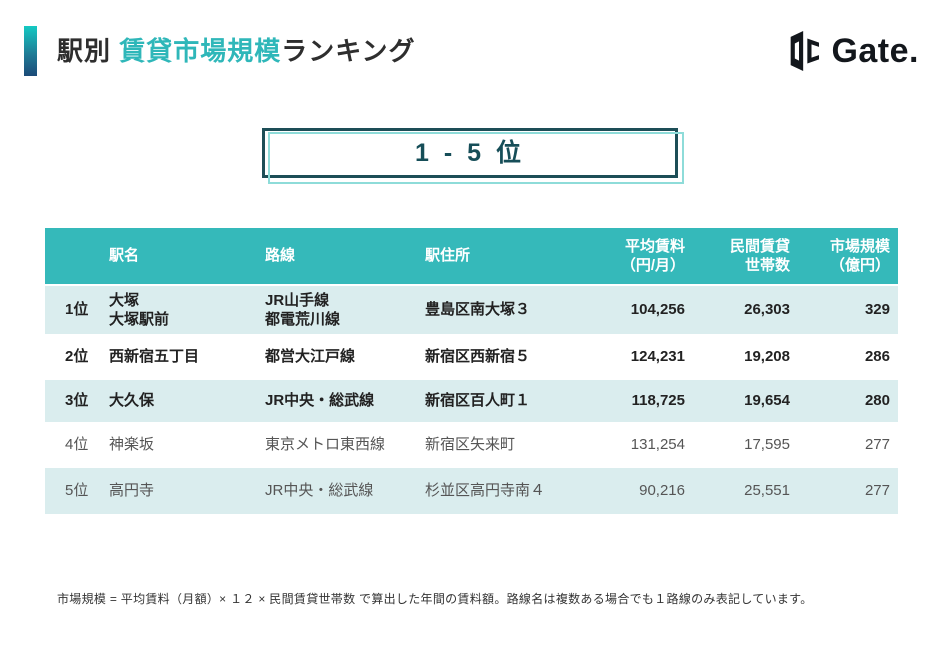  I want to click on station-cell: 西新宿五丁目, so click(154, 357).